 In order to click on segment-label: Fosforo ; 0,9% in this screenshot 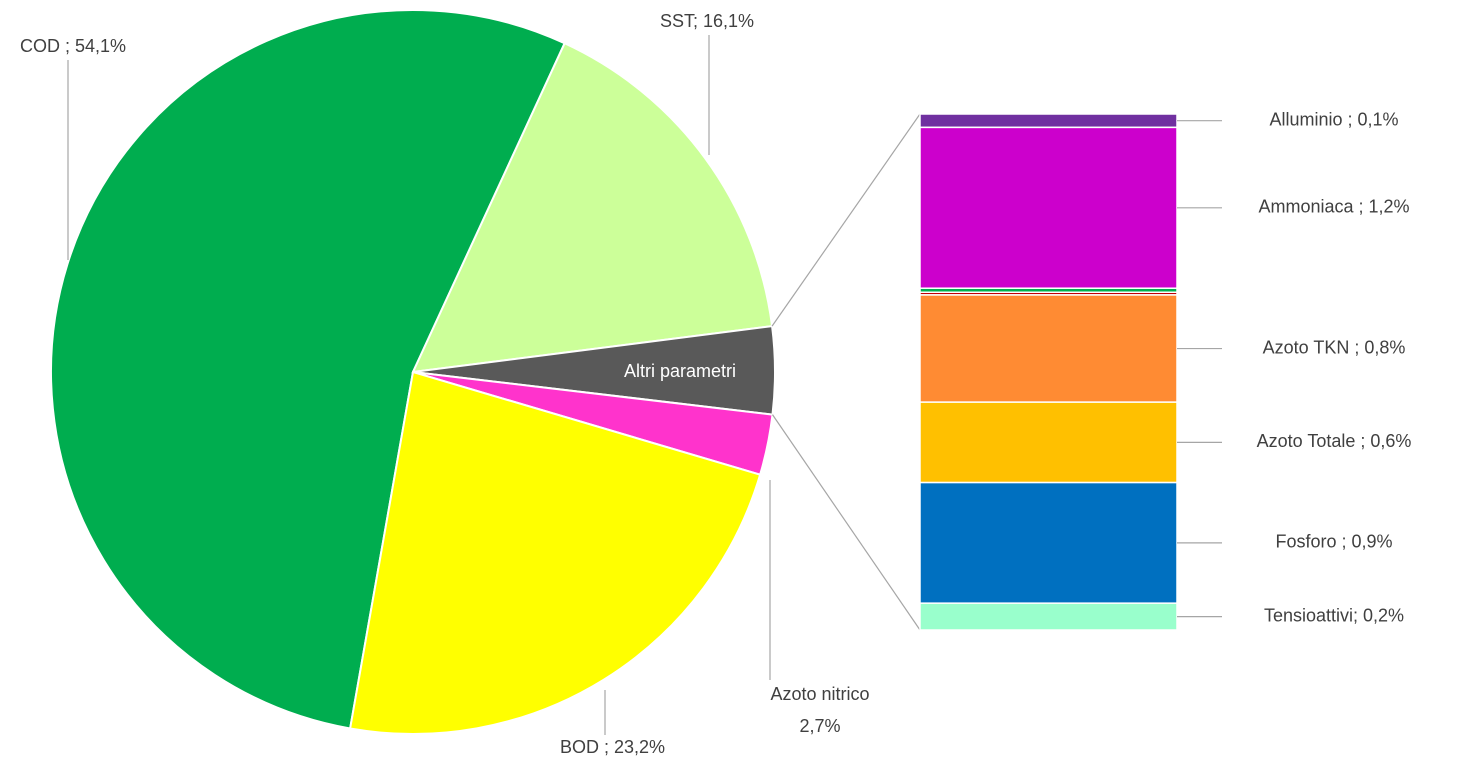, I will do `click(1333, 542)`.